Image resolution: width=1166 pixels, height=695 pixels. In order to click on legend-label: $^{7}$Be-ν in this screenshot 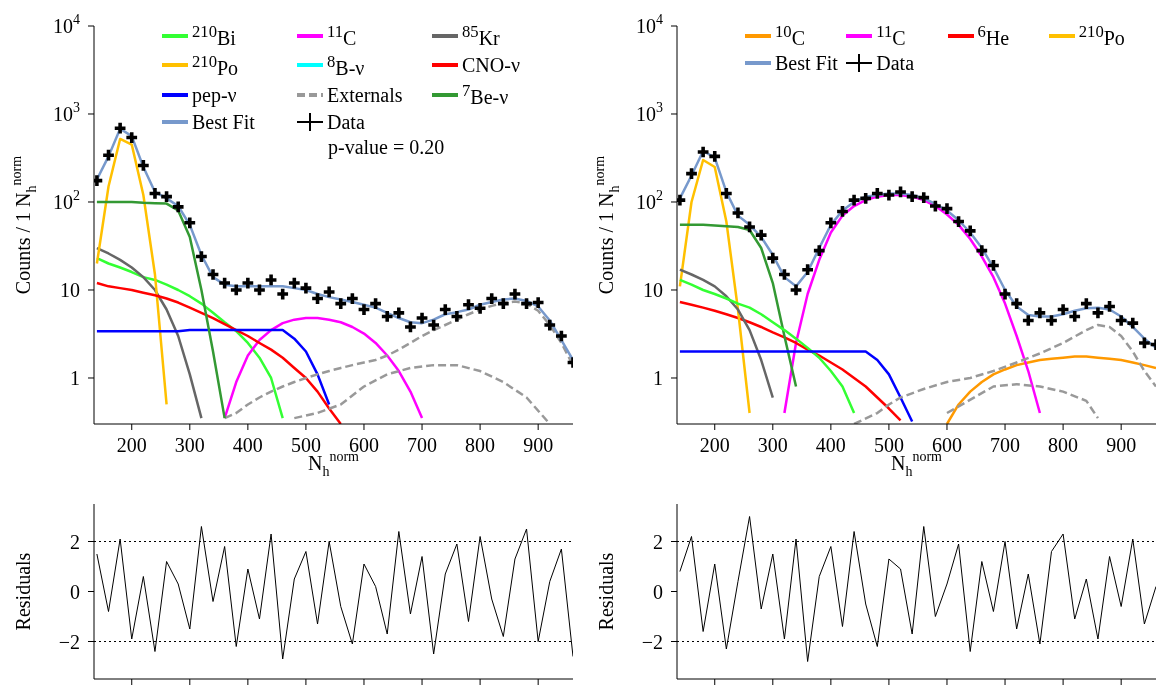, I will do `click(485, 95)`.